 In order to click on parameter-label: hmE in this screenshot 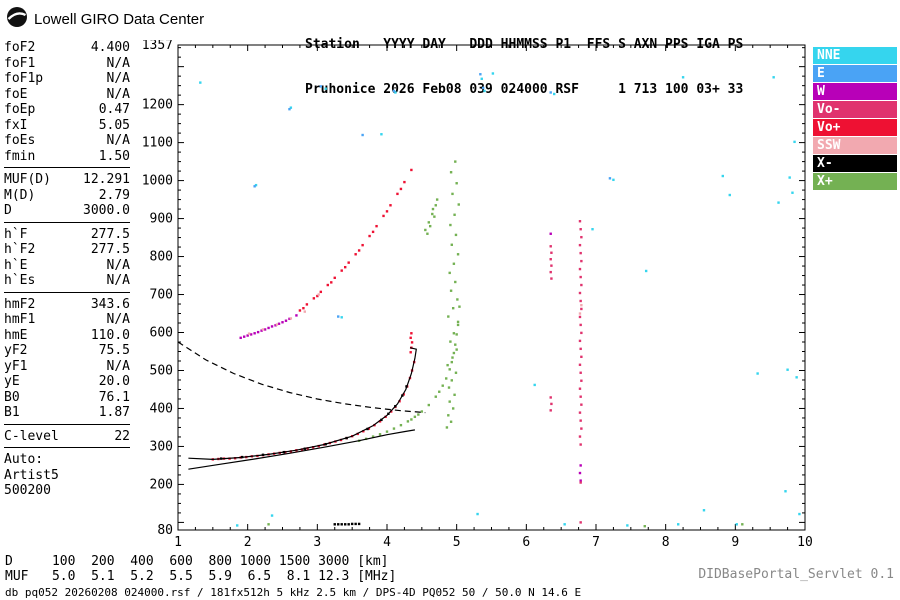, I will do `click(16, 335)`.